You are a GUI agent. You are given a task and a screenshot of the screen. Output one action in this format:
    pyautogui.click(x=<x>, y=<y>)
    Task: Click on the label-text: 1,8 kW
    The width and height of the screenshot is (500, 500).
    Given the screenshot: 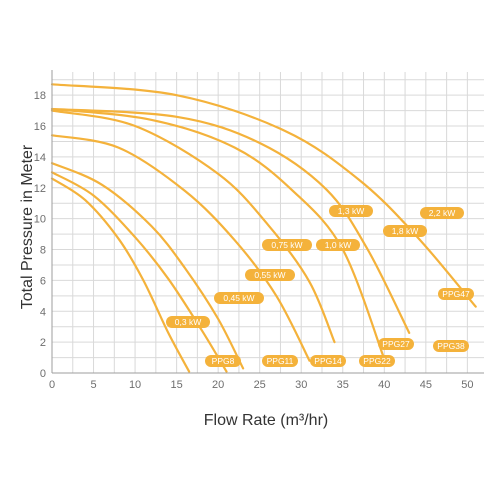 What is the action you would take?
    pyautogui.click(x=405, y=231)
    